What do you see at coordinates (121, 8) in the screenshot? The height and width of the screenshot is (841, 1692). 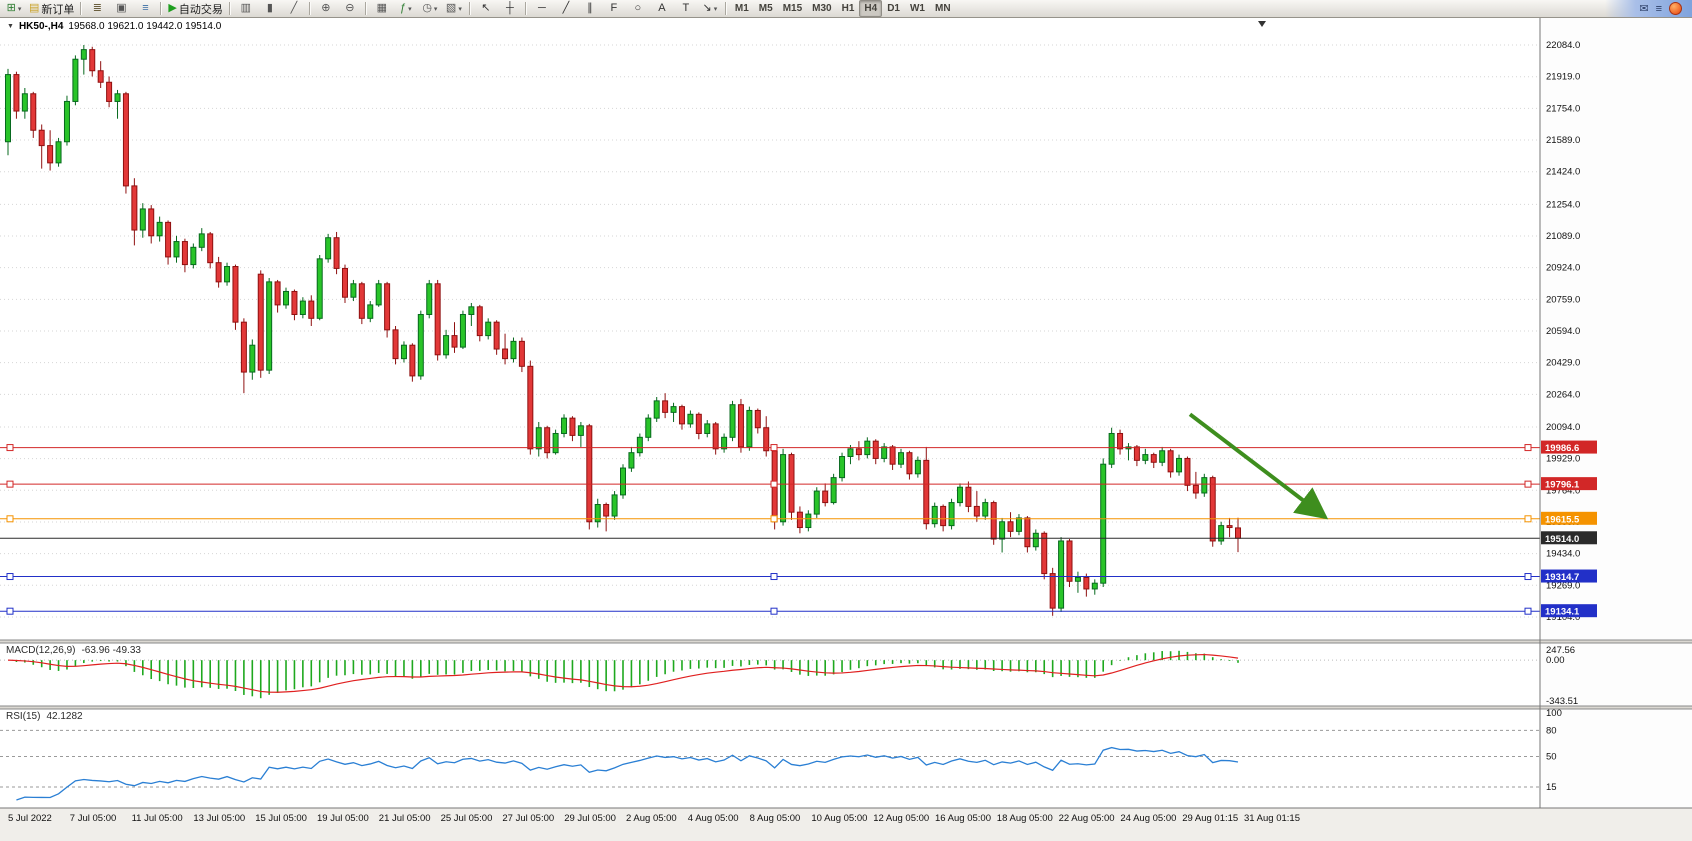 I see `data-window-button: ▣` at bounding box center [121, 8].